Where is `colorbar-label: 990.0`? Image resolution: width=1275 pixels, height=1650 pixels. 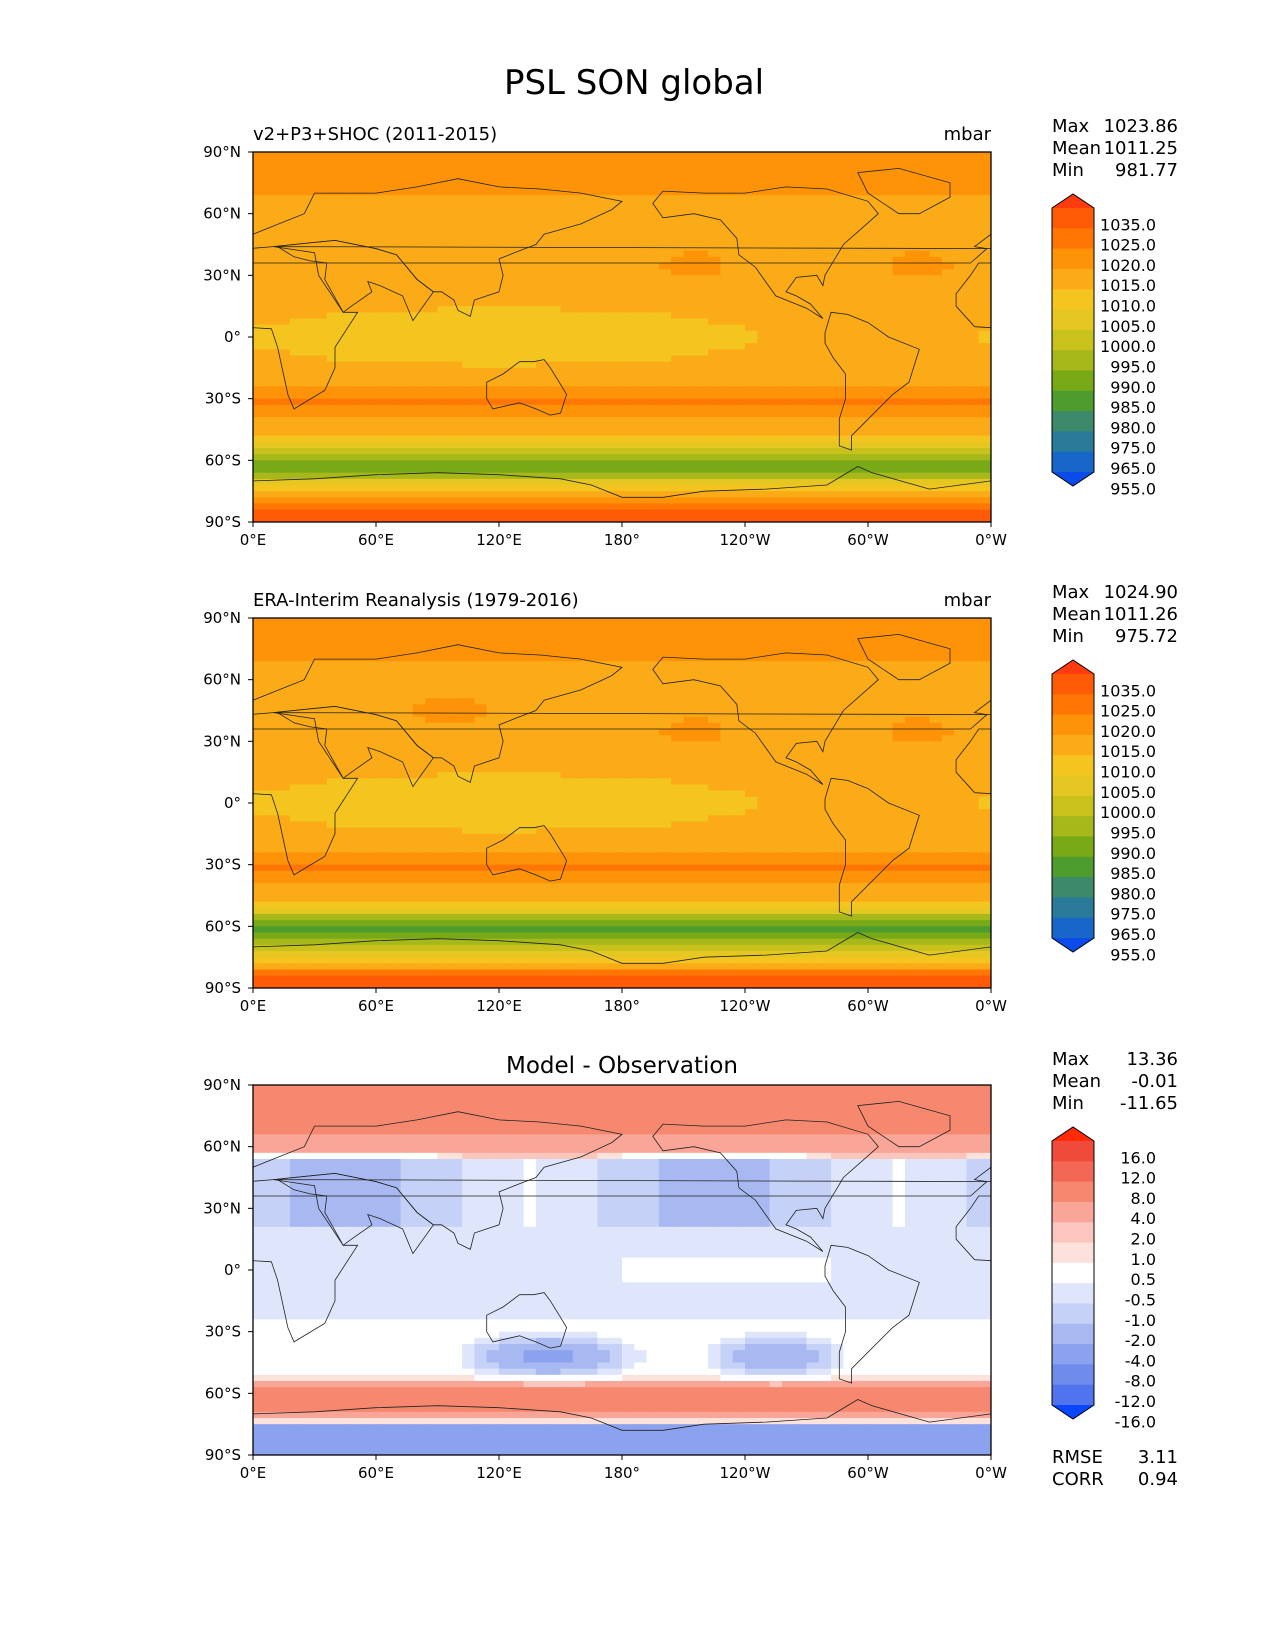 colorbar-label: 990.0 is located at coordinates (1133, 853).